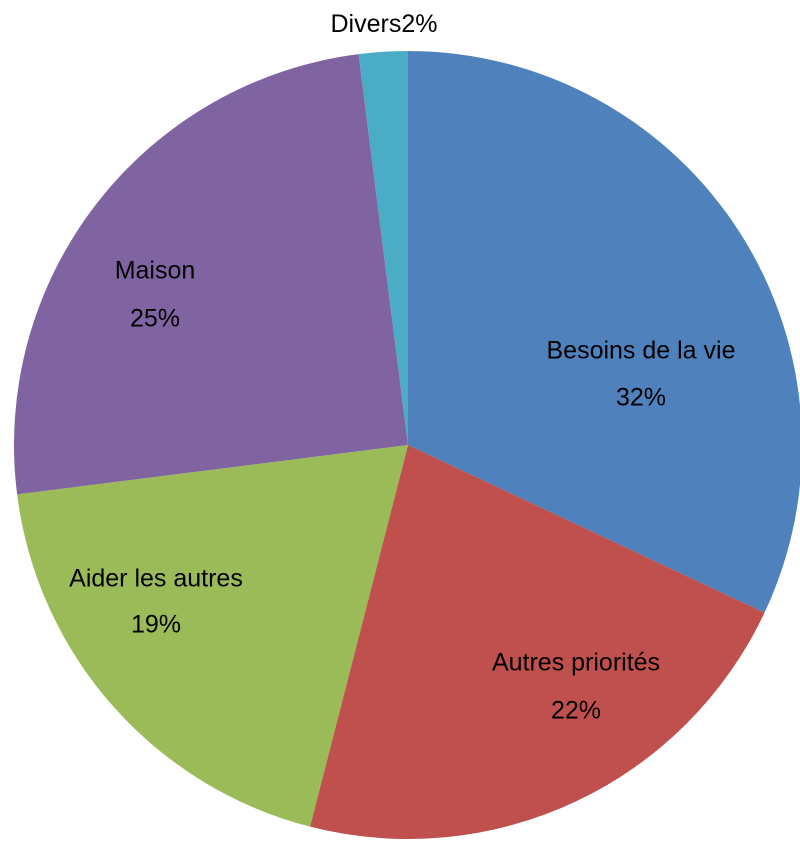  I want to click on category-label: Autres priorités, so click(576, 663).